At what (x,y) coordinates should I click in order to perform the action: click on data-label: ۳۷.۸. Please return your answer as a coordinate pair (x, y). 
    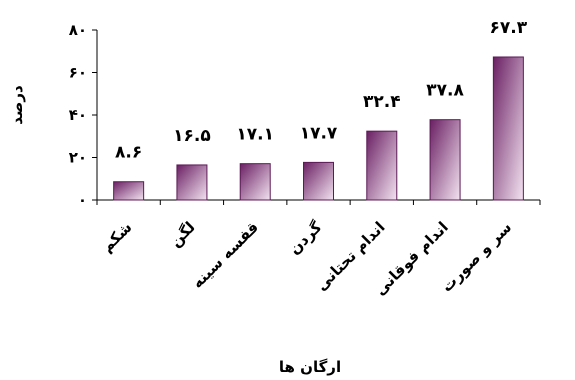
    Looking at the image, I should click on (445, 91).